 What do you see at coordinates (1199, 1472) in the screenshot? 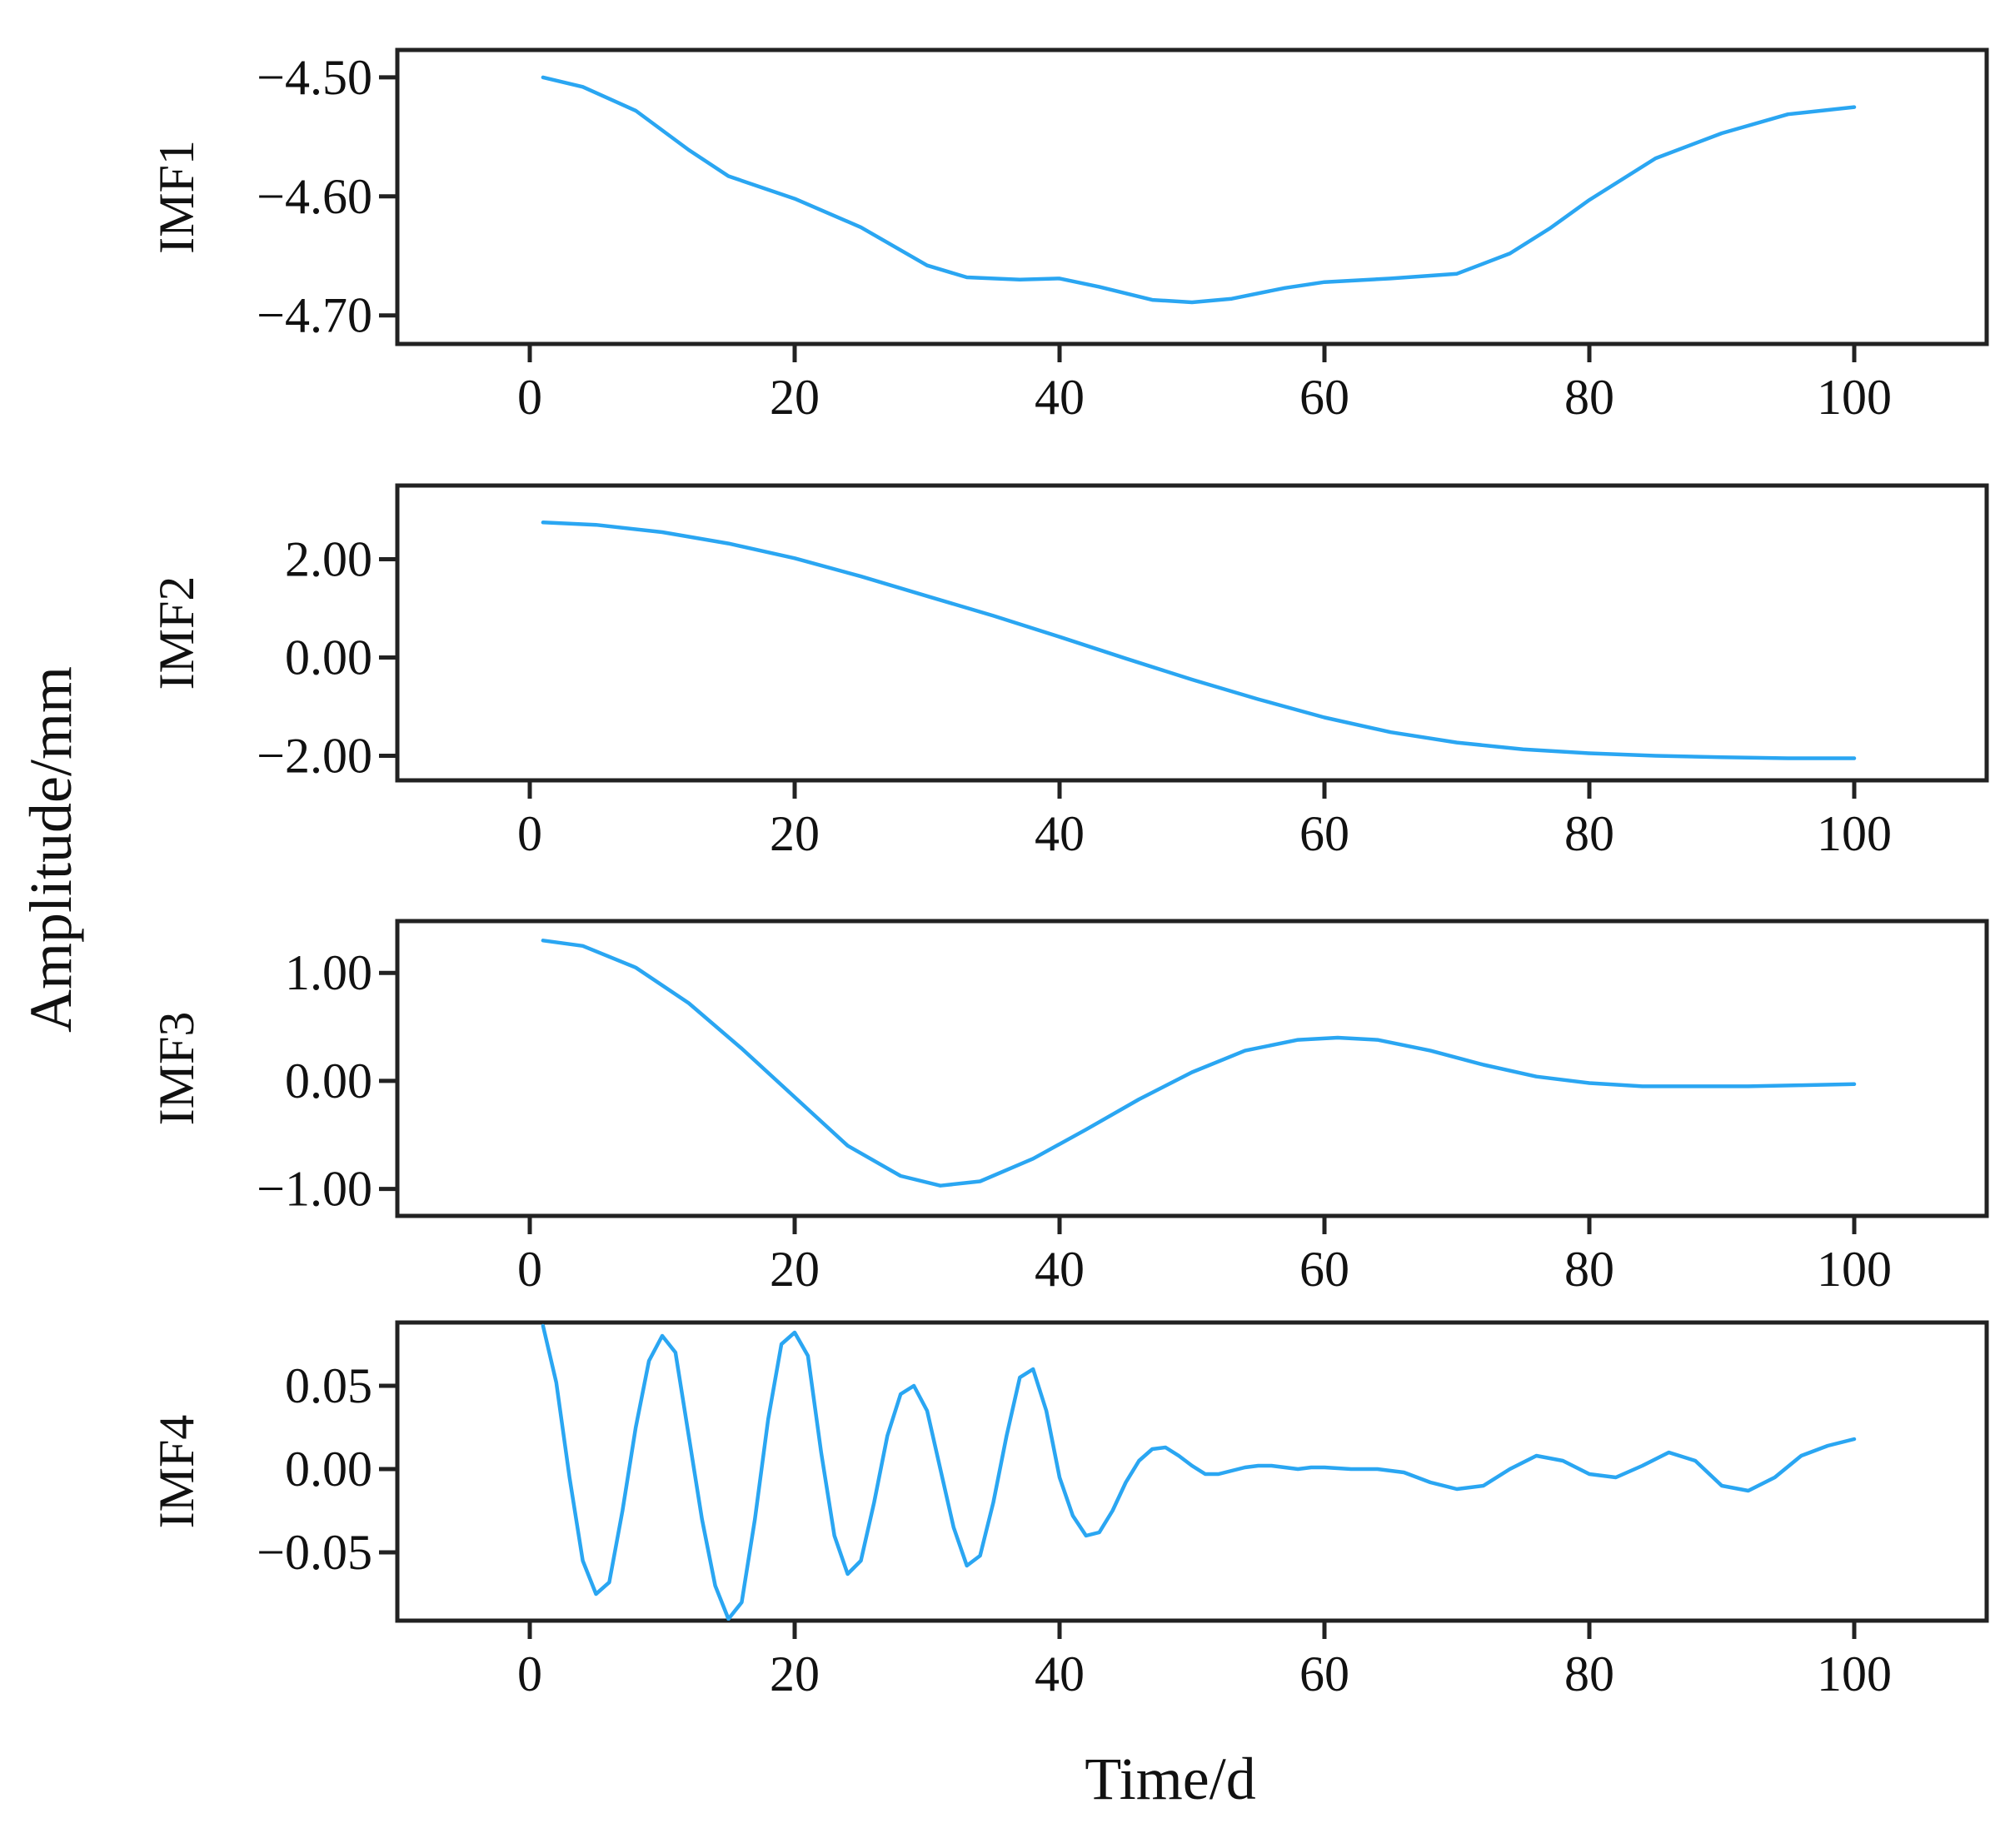
I see `series-line-imf4` at bounding box center [1199, 1472].